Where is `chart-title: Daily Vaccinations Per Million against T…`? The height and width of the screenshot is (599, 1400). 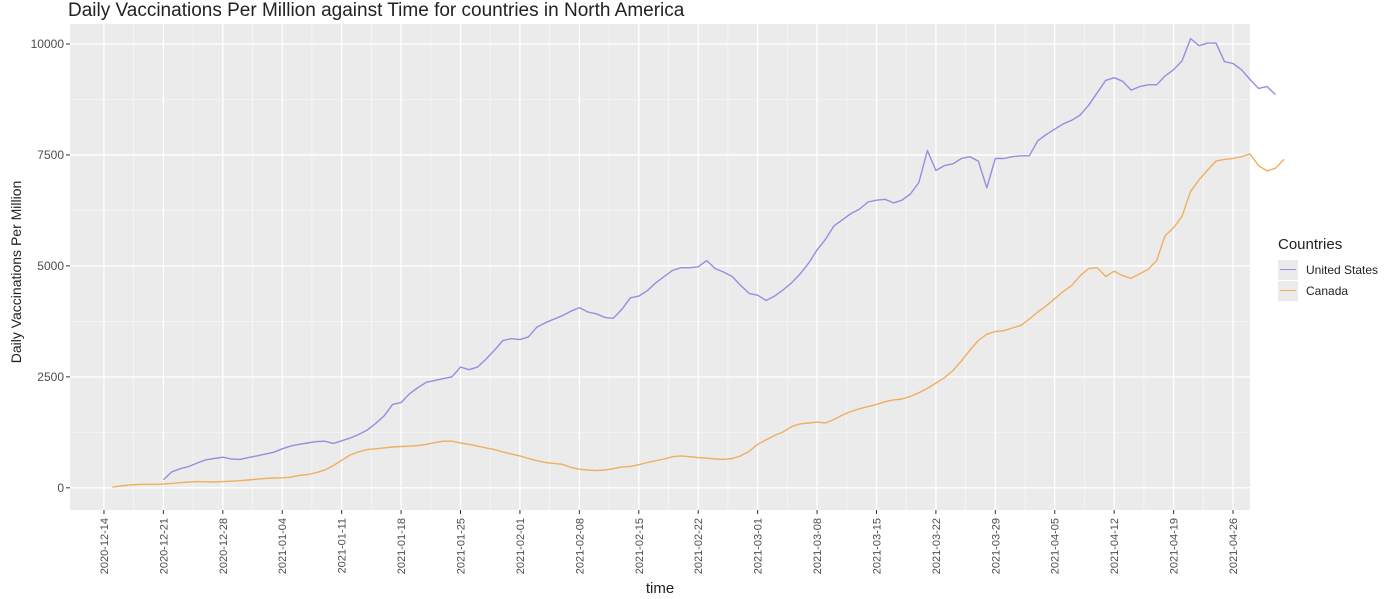 chart-title: Daily Vaccinations Per Million against T… is located at coordinates (376, 10).